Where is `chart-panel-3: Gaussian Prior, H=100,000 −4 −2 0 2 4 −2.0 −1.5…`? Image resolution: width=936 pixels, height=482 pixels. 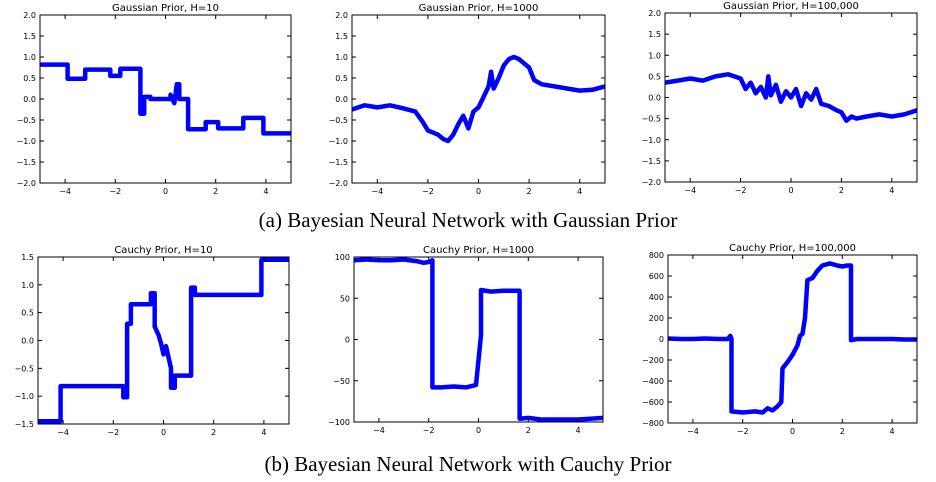 chart-panel-3: Gaussian Prior, H=100,000 −4 −2 0 2 4 −2.0 −1.5… is located at coordinates (780, 98).